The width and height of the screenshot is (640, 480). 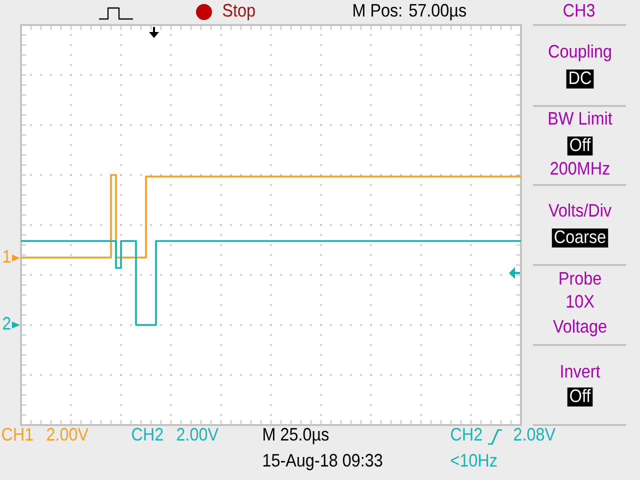 I want to click on text: Coupling, so click(x=579, y=53).